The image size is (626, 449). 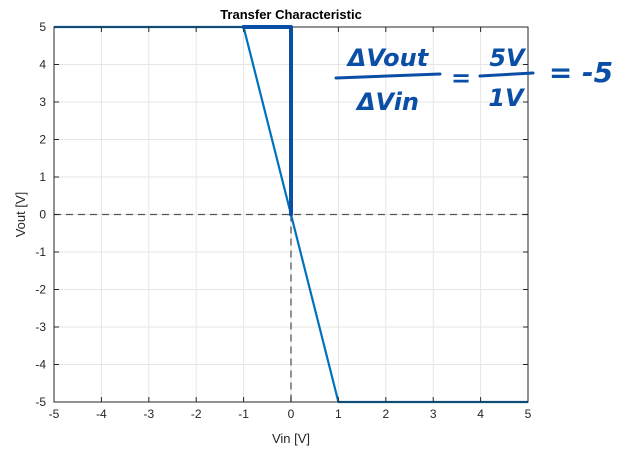 I want to click on y-tick-label: -1, so click(x=40, y=252).